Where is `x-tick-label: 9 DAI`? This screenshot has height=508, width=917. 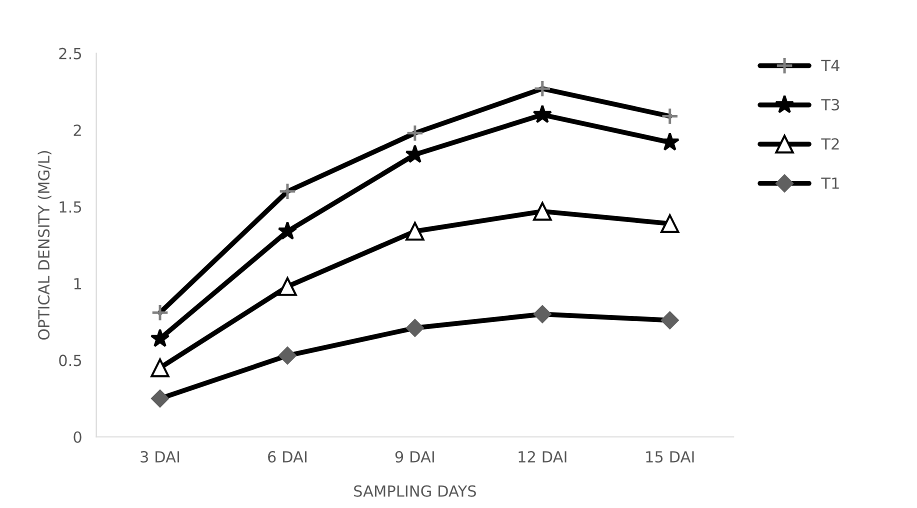
x-tick-label: 9 DAI is located at coordinates (414, 457).